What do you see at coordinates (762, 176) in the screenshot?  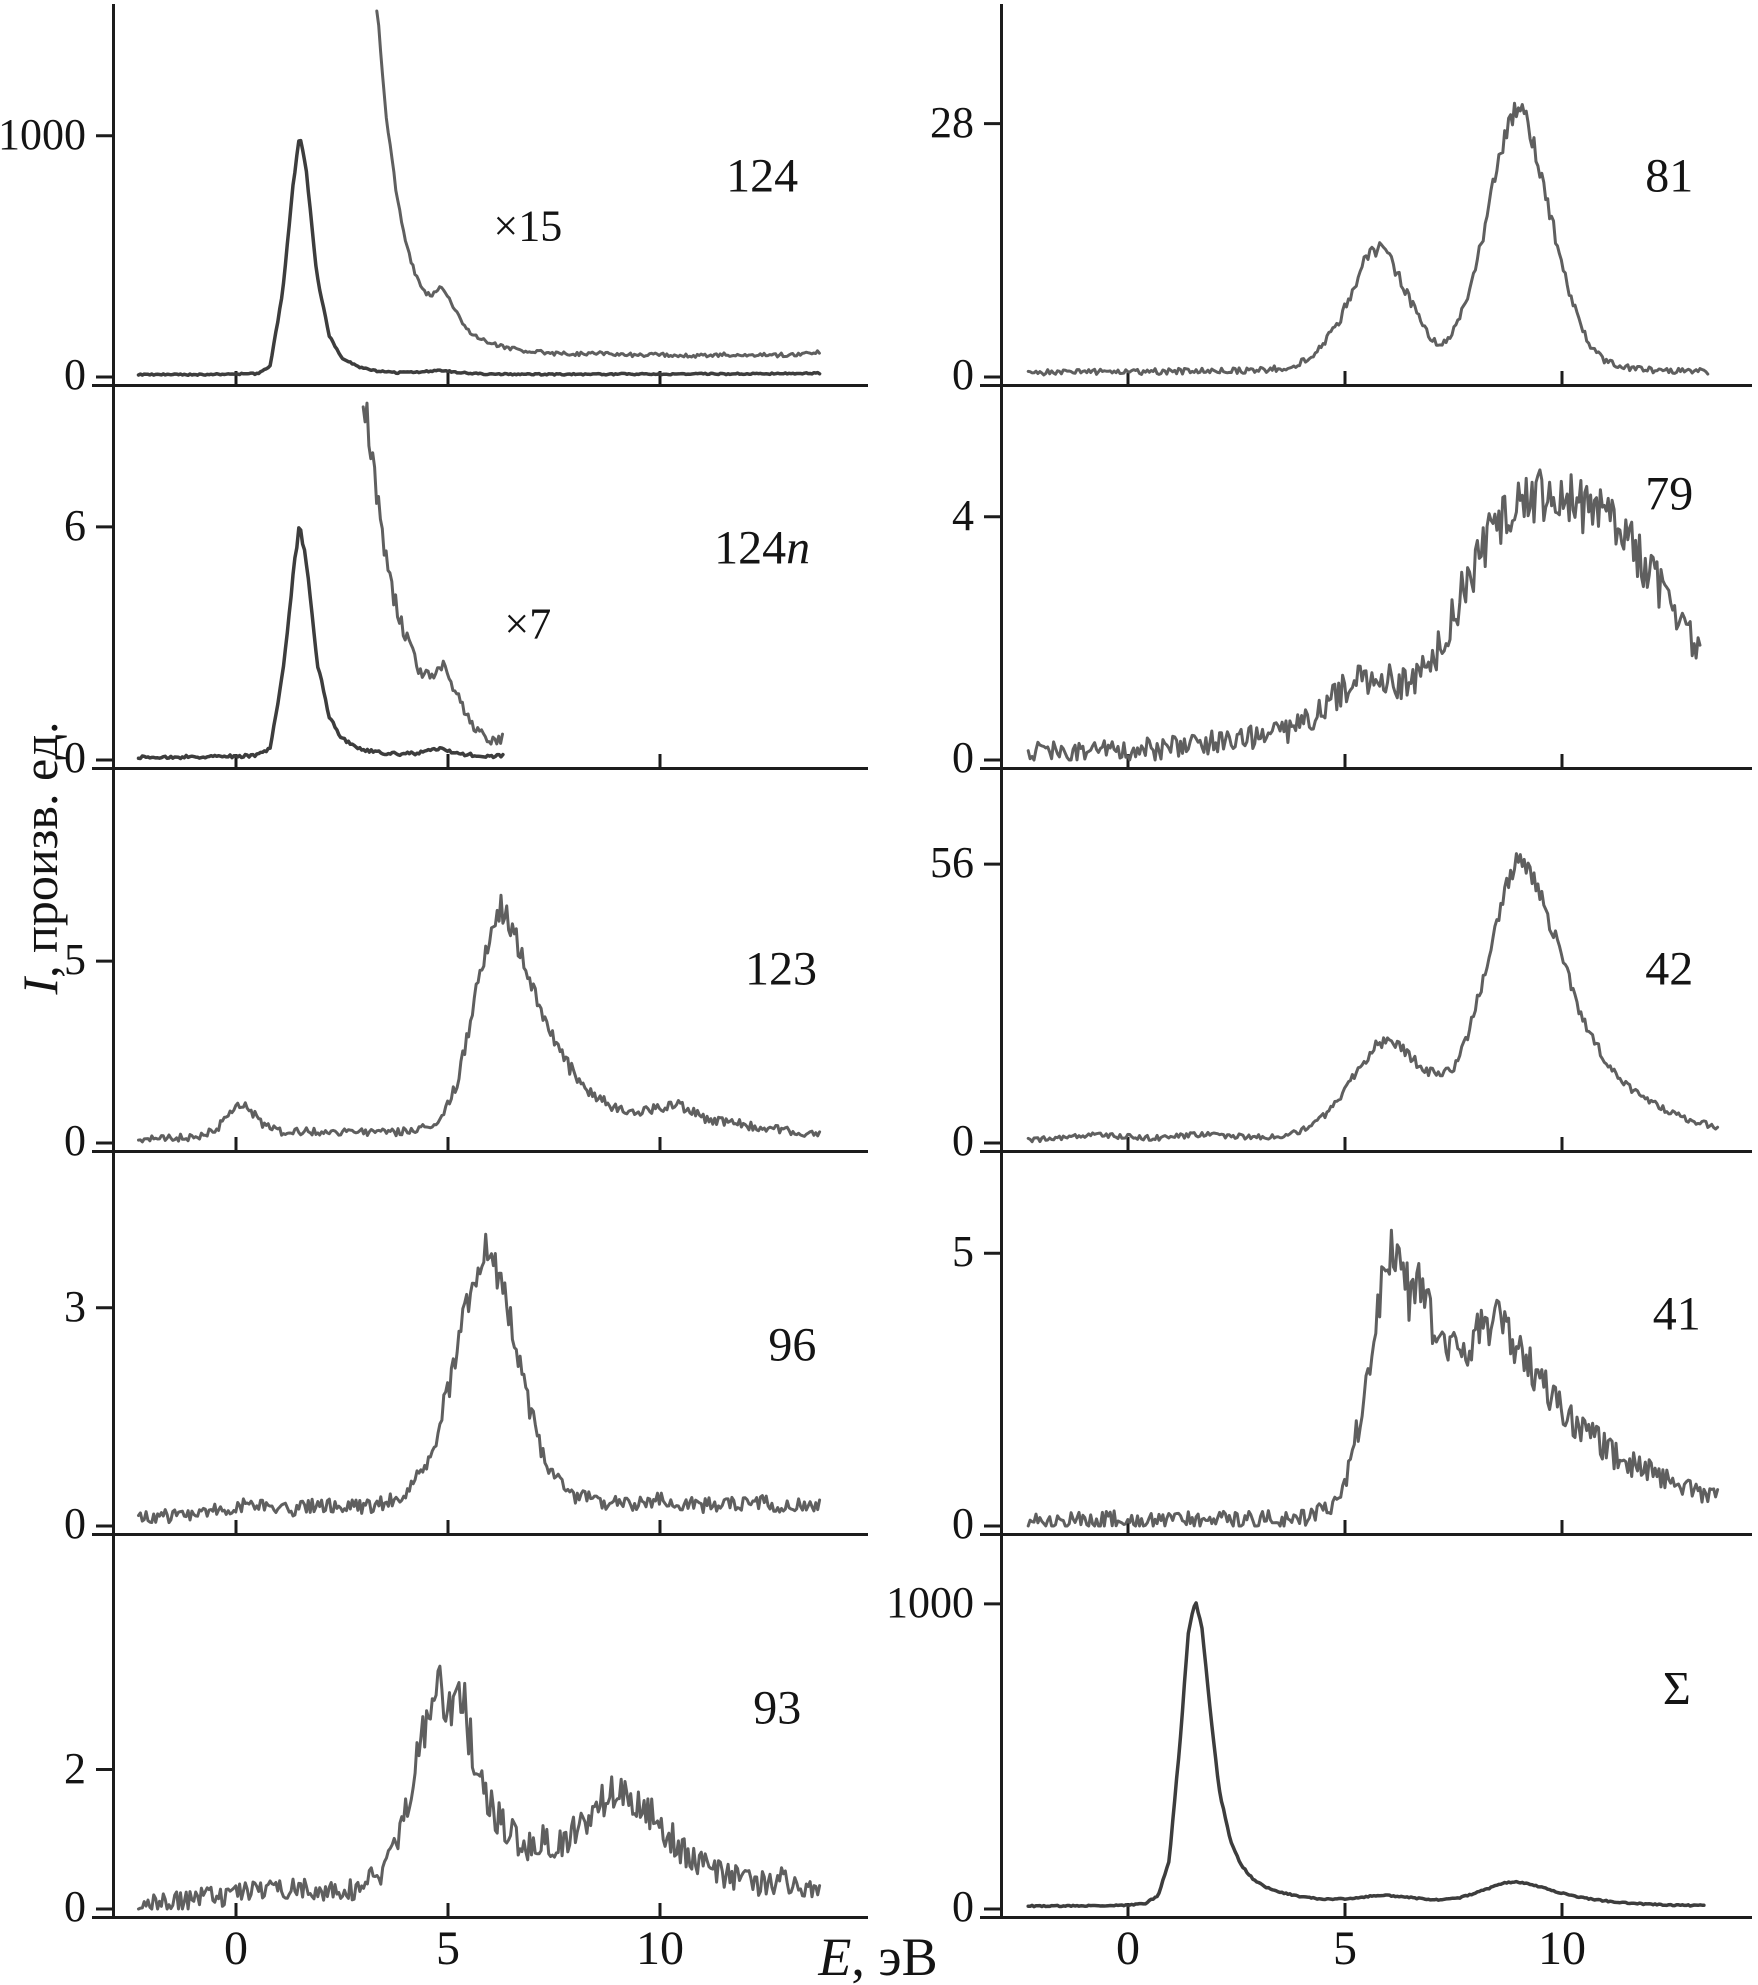 I see `panel-label-124: 124` at bounding box center [762, 176].